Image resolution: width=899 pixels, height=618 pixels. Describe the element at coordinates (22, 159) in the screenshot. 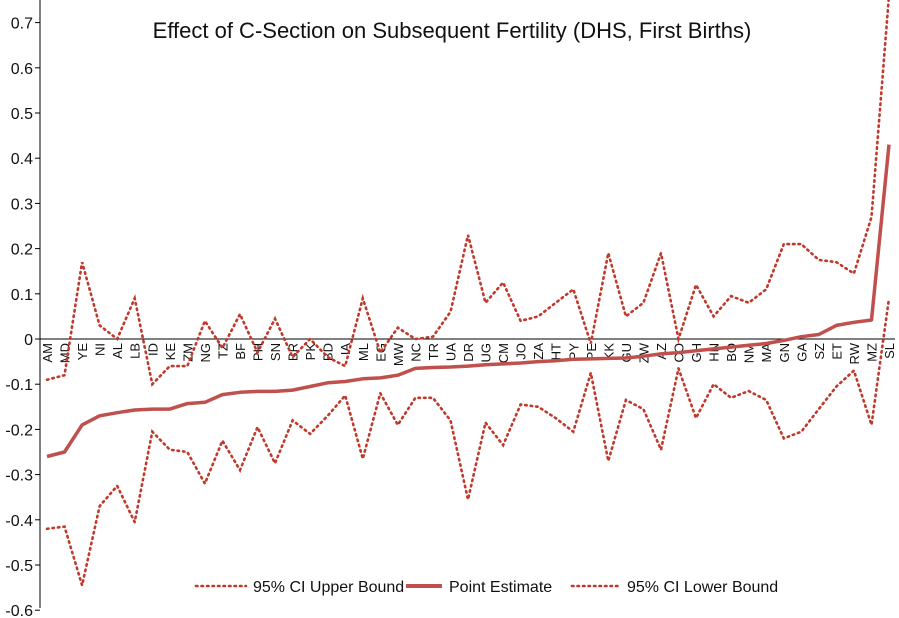

I see `y-tick-label: 0.4` at that location.